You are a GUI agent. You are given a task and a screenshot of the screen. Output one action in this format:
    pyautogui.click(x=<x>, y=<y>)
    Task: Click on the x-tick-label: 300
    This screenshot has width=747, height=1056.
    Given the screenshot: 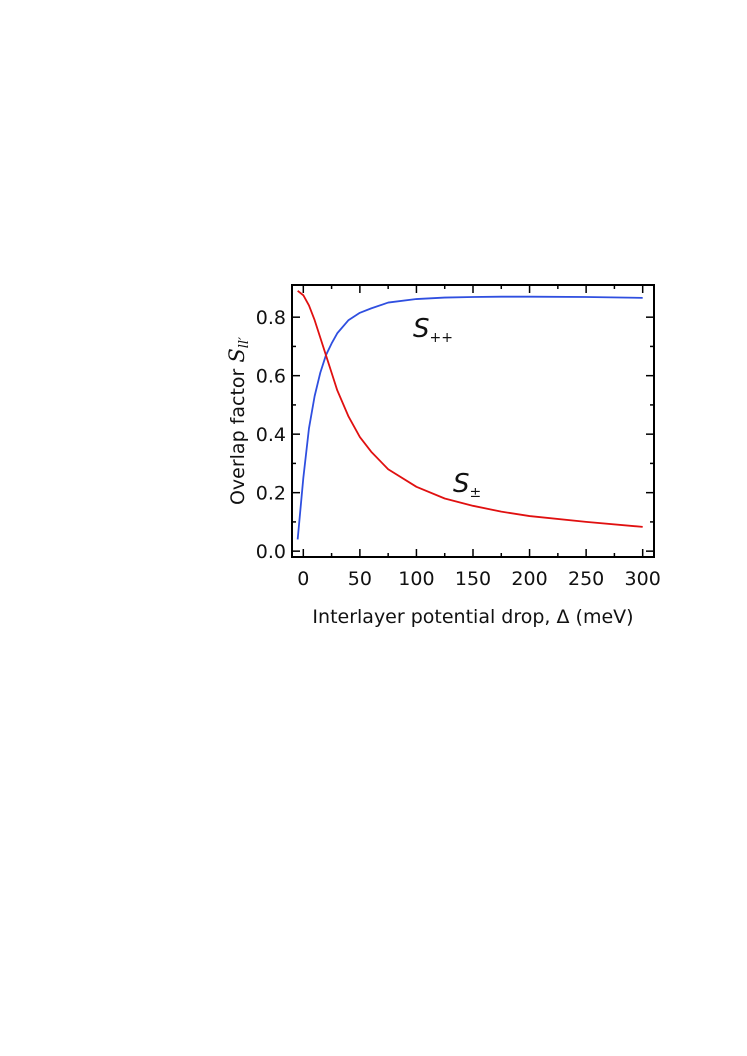 What is the action you would take?
    pyautogui.click(x=643, y=579)
    